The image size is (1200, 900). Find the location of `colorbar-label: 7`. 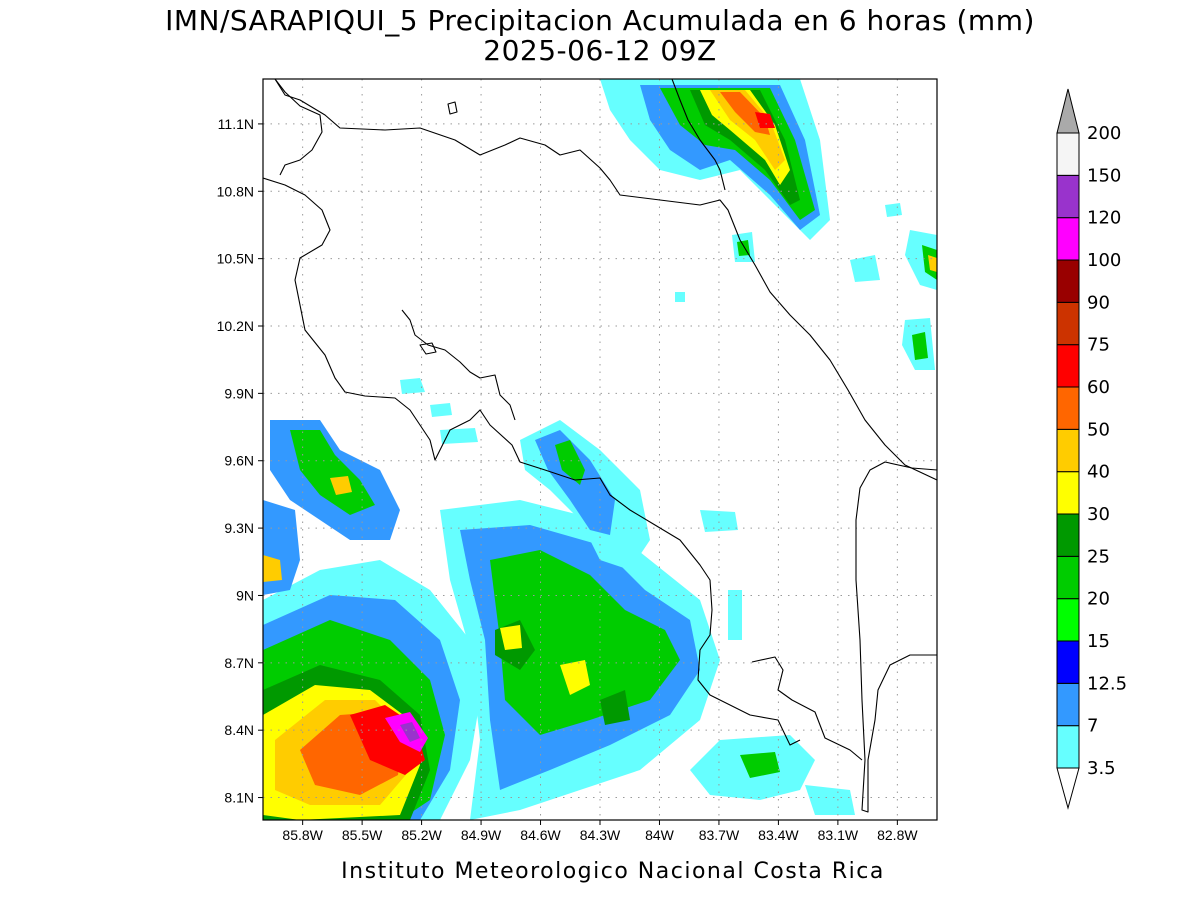

colorbar-label: 7 is located at coordinates (1092, 726).